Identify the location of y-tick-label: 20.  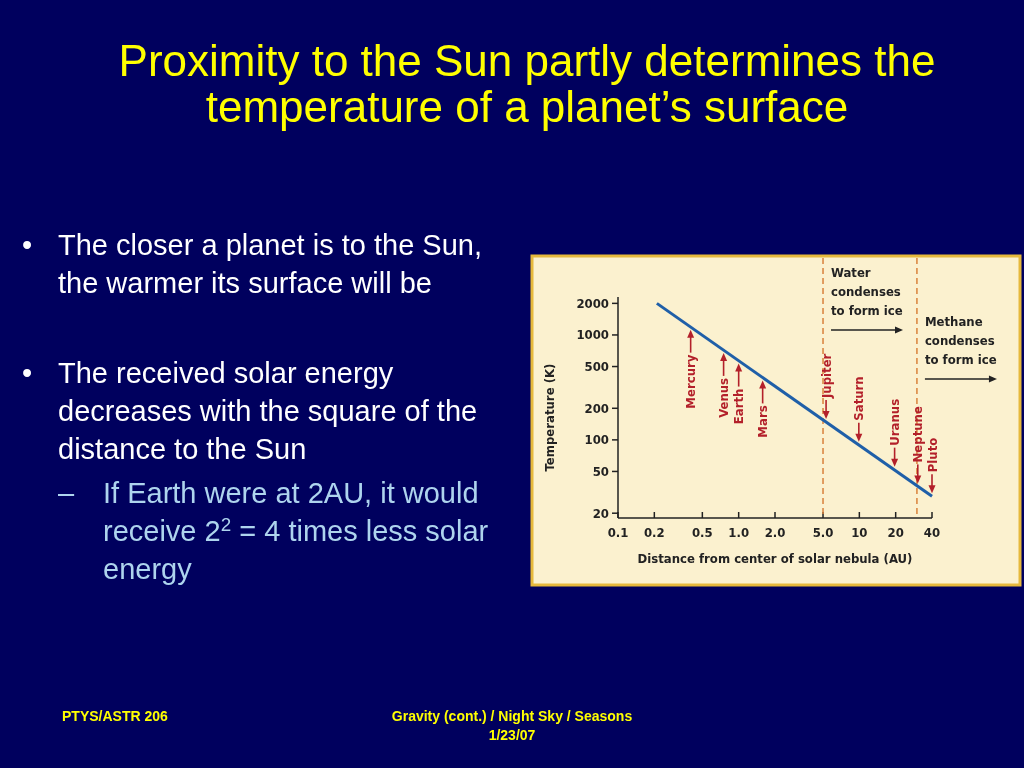
(600, 513).